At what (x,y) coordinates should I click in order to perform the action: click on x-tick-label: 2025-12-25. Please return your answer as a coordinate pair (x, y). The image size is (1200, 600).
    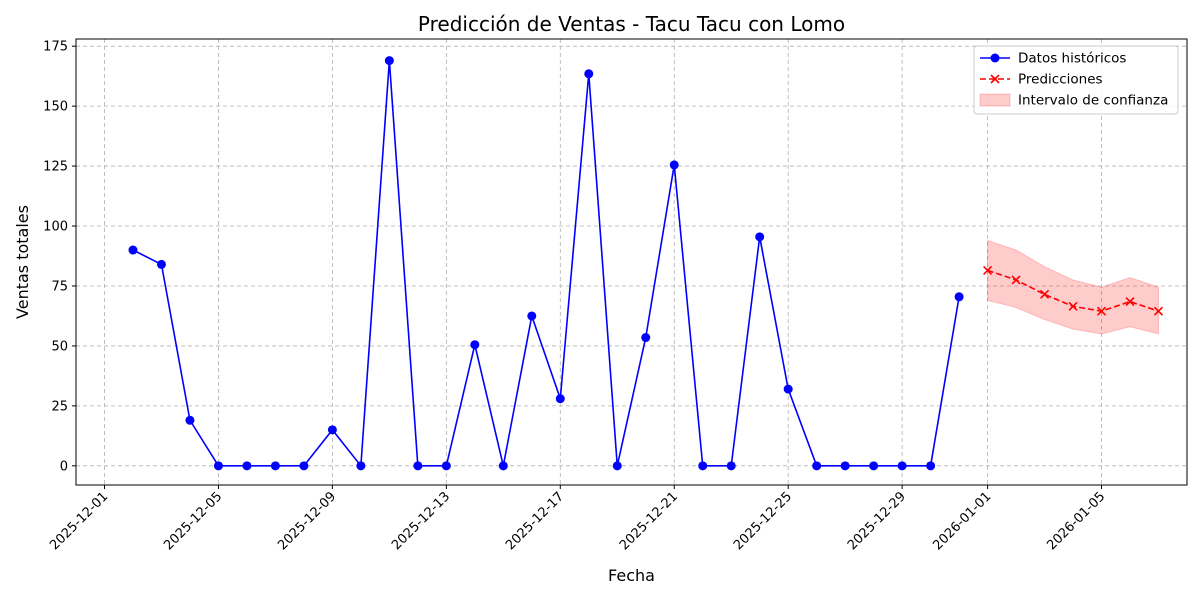
    Looking at the image, I should click on (763, 521).